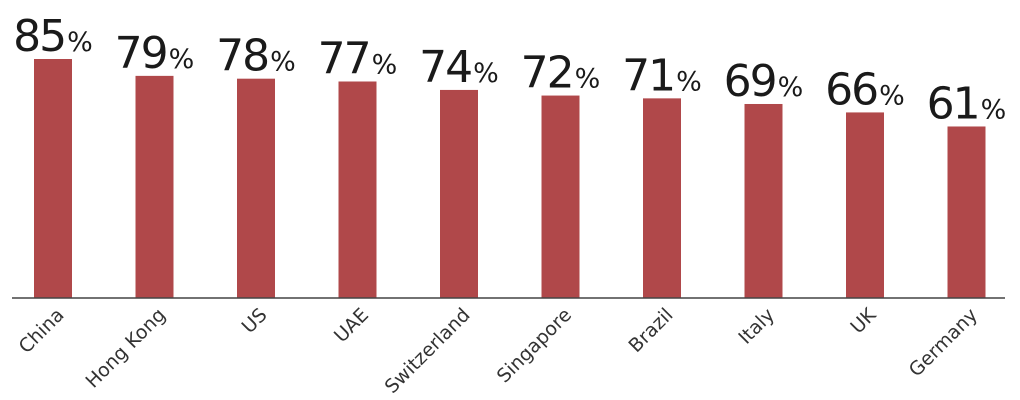 This screenshot has width=1020, height=400. Describe the element at coordinates (534, 345) in the screenshot. I see `category-label: Singapore` at that location.